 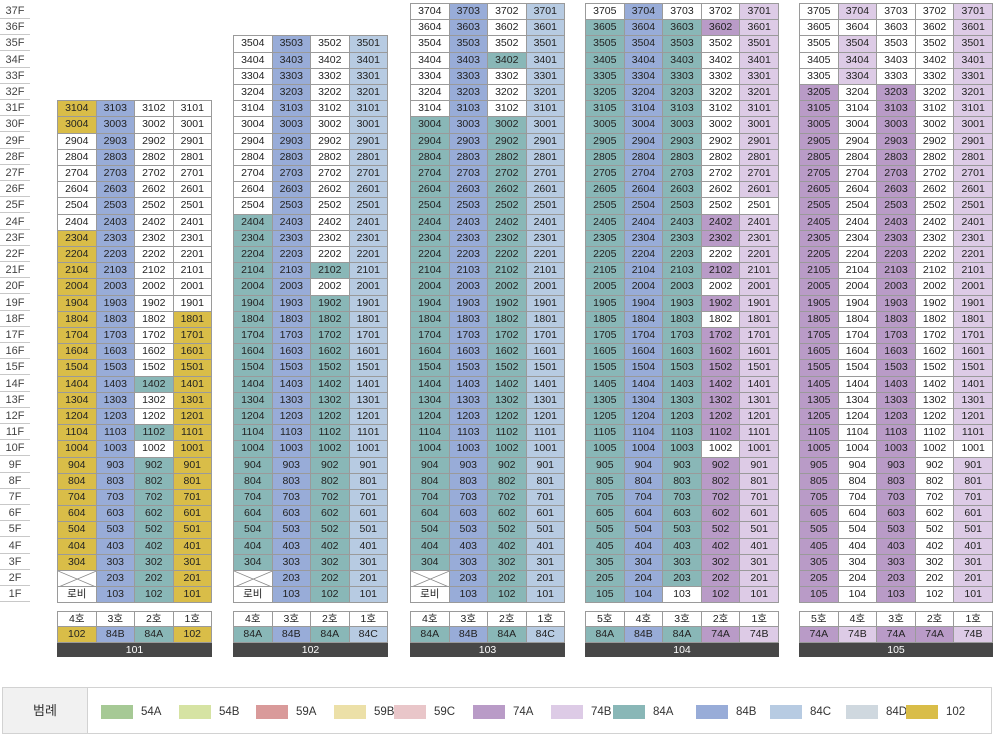 What do you see at coordinates (896, 255) in the screenshot?
I see `unit-cell: 2203` at bounding box center [896, 255].